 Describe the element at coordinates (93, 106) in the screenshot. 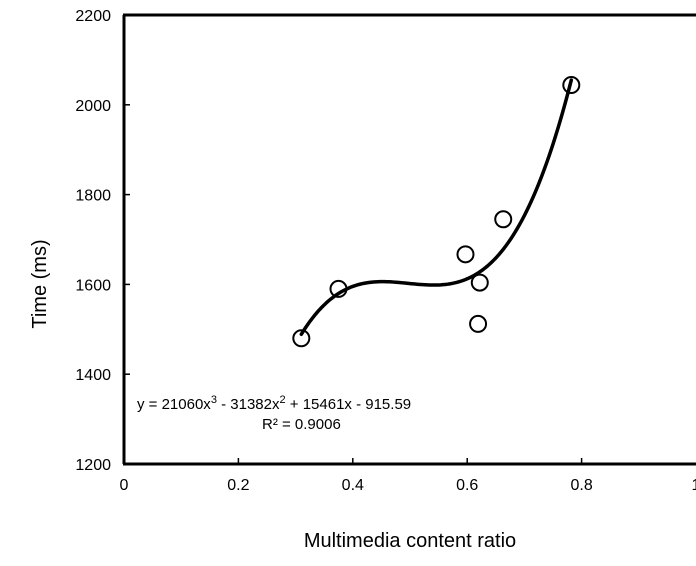

I see `y-tick-label: 2000` at that location.